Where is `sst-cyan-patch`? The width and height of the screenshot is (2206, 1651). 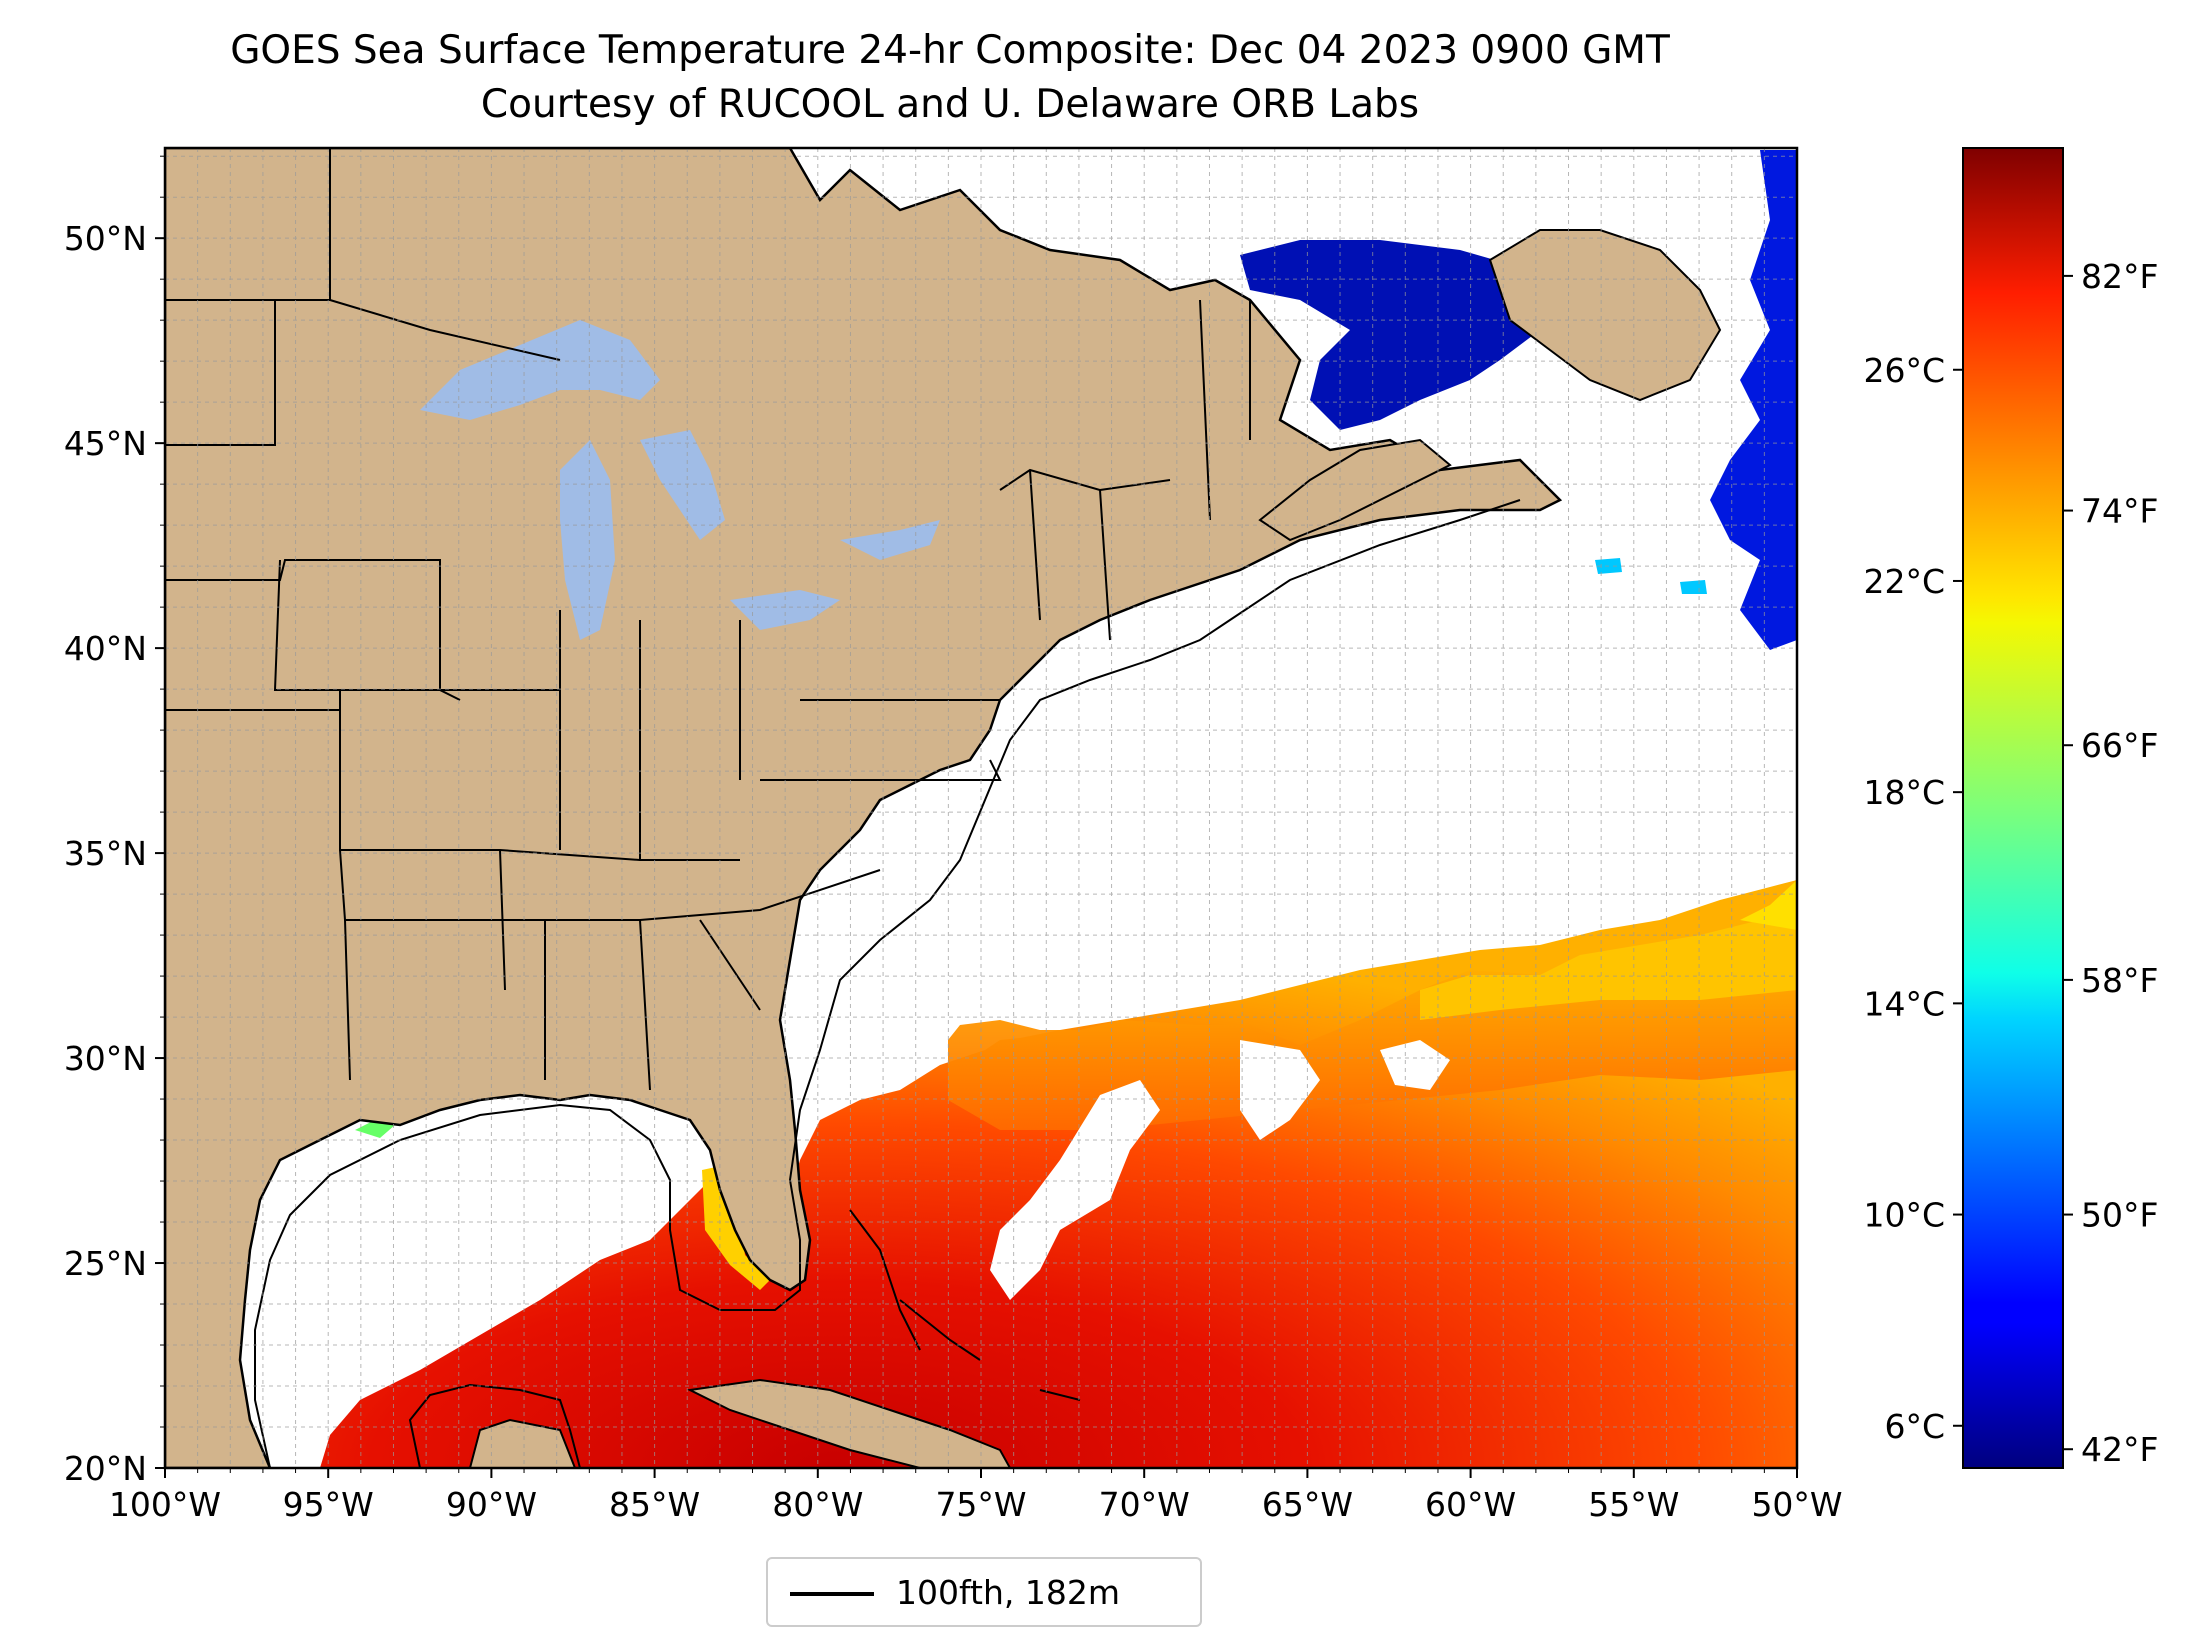 sst-cyan-patch is located at coordinates (1651, 576).